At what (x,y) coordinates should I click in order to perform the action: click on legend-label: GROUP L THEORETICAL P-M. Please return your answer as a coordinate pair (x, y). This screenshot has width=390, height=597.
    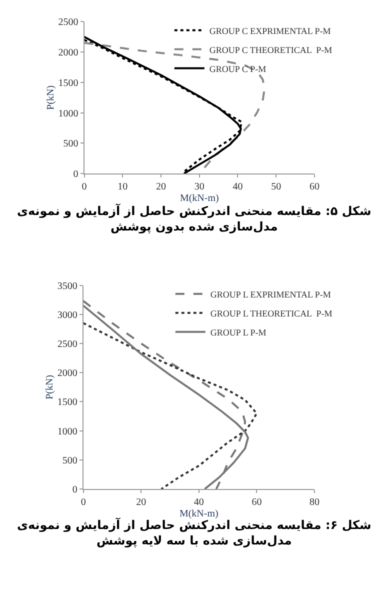
    Looking at the image, I should click on (271, 313).